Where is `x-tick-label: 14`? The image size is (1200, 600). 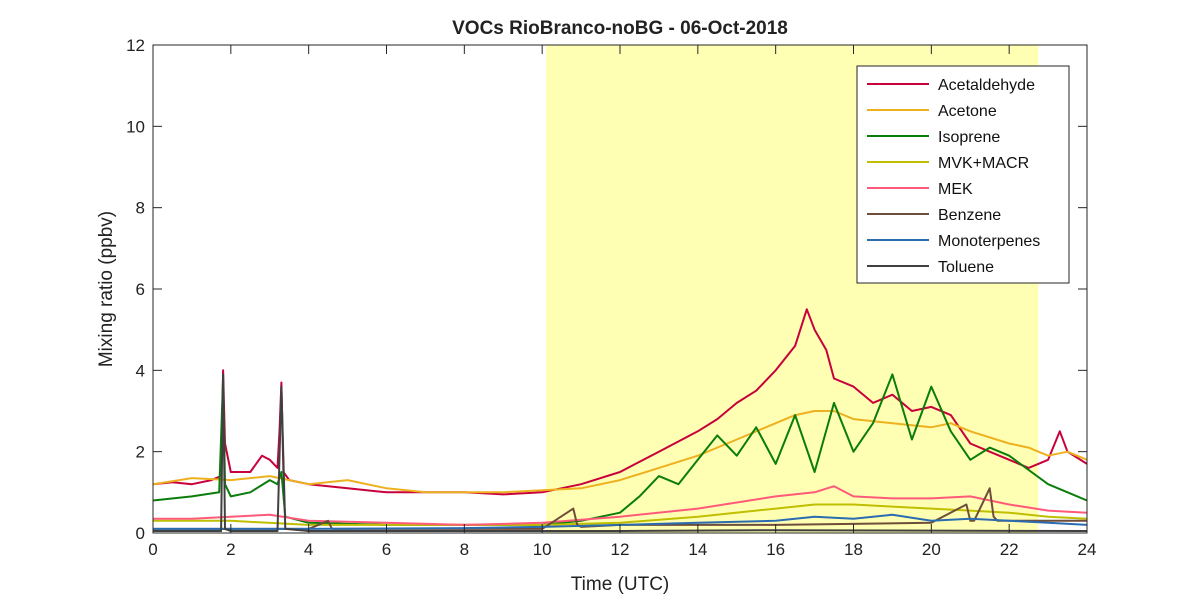 x-tick-label: 14 is located at coordinates (697, 549).